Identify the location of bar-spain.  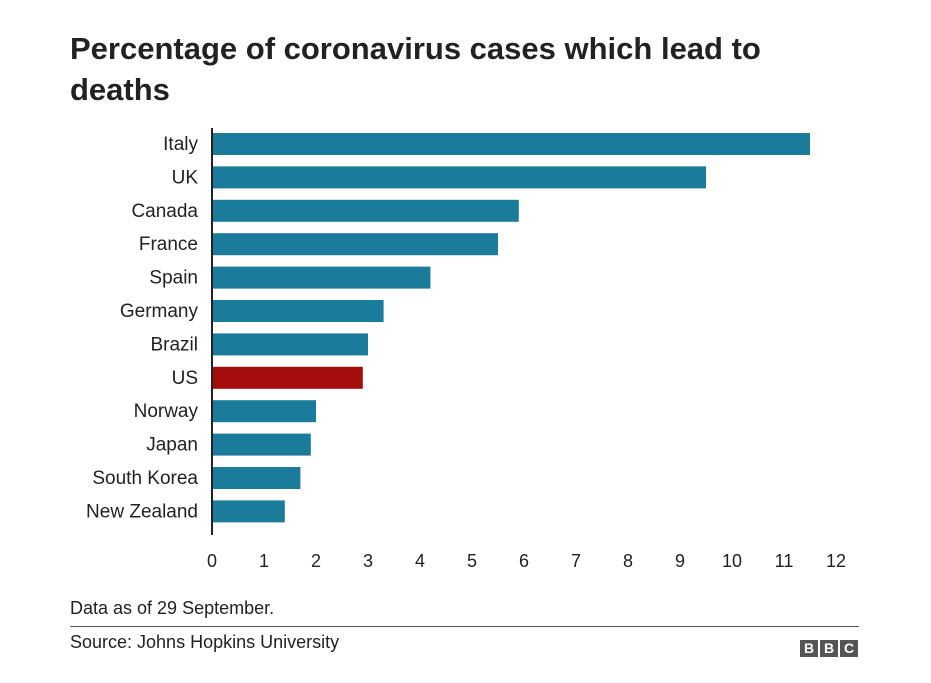
(321, 277).